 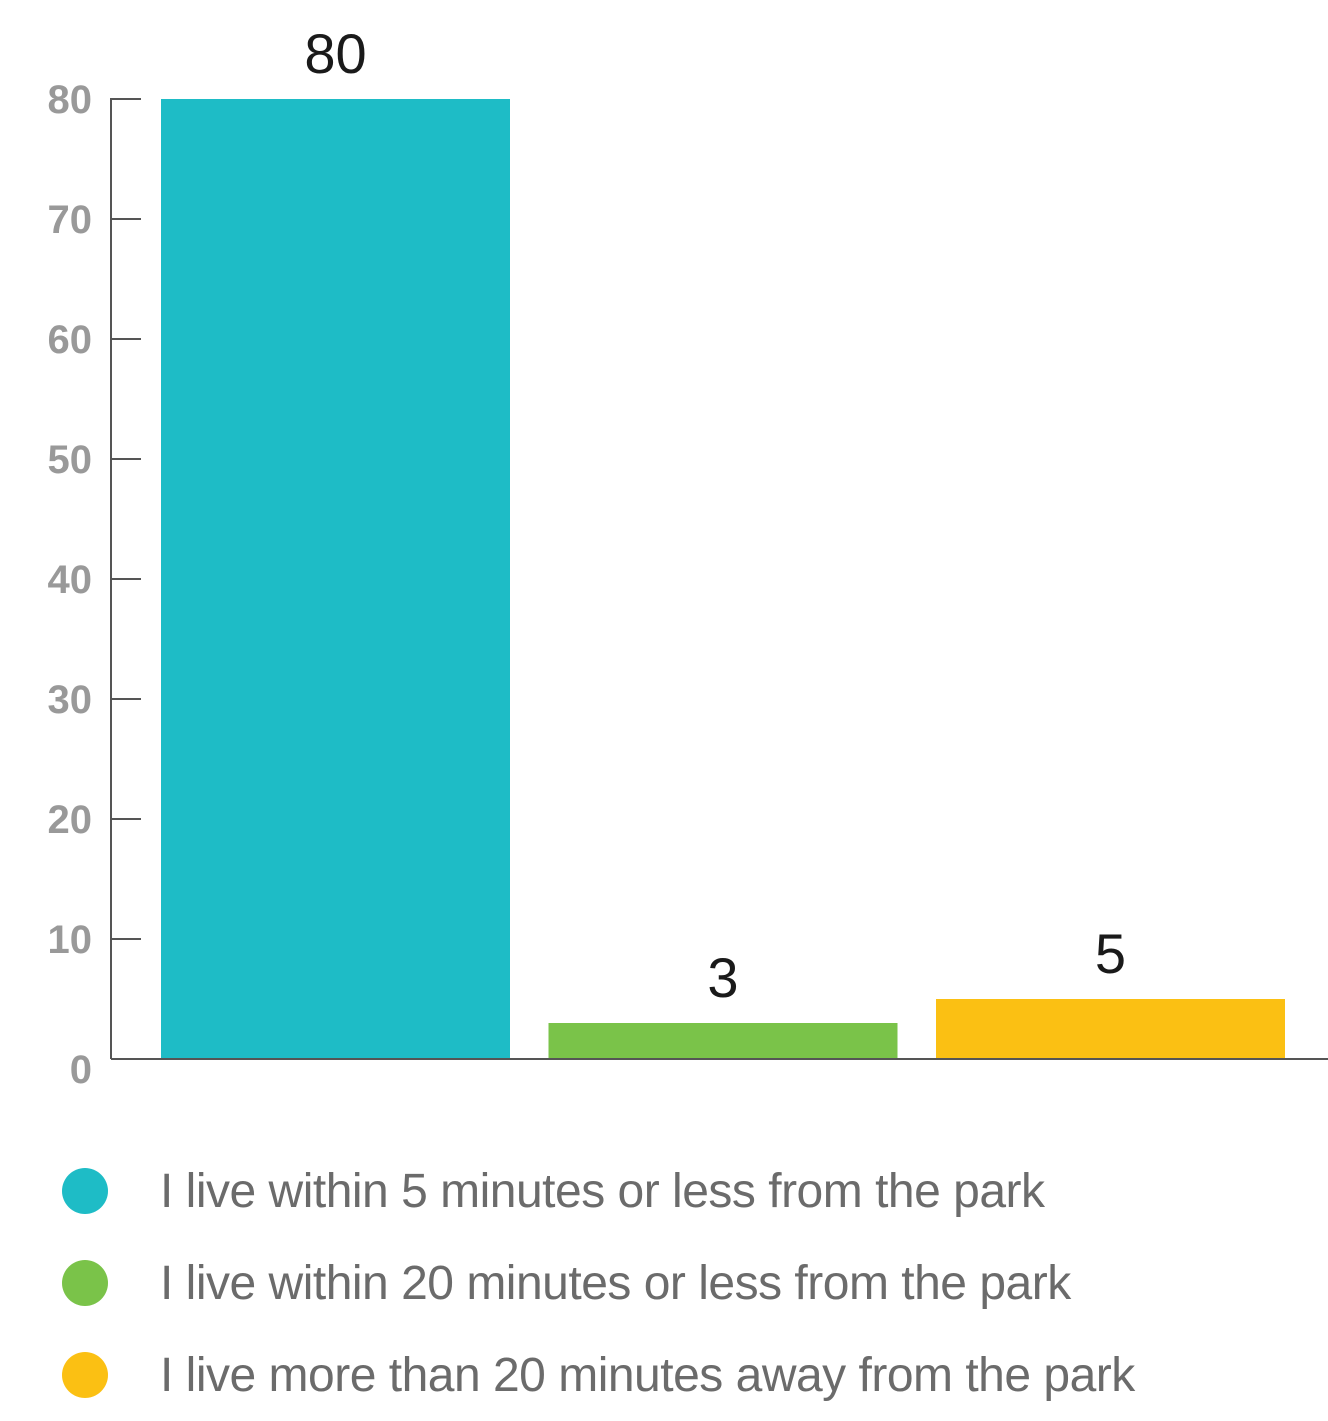 I want to click on y-tick-label: 60, so click(x=70, y=340).